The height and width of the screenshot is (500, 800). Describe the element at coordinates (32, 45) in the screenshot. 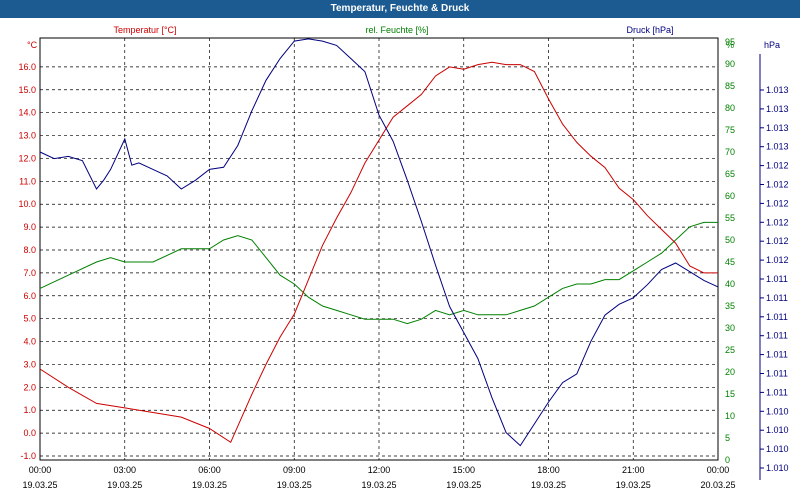

I see `temperature-unit: °C` at that location.